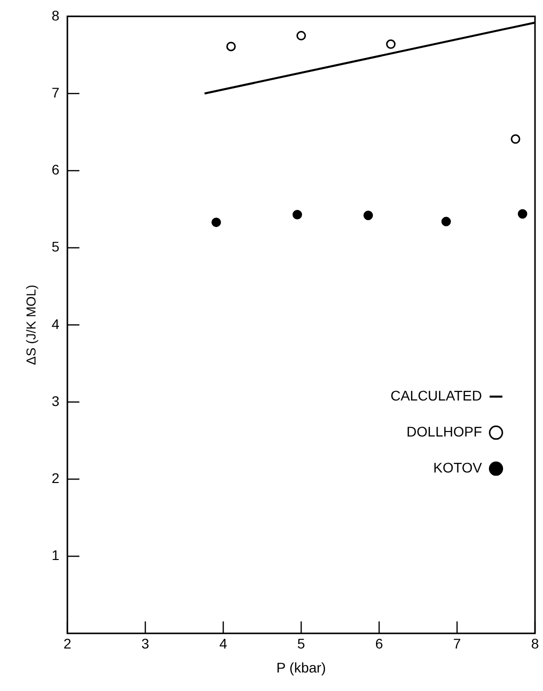 Image resolution: width=543 pixels, height=691 pixels. I want to click on x-tick-label: 8, so click(535, 644).